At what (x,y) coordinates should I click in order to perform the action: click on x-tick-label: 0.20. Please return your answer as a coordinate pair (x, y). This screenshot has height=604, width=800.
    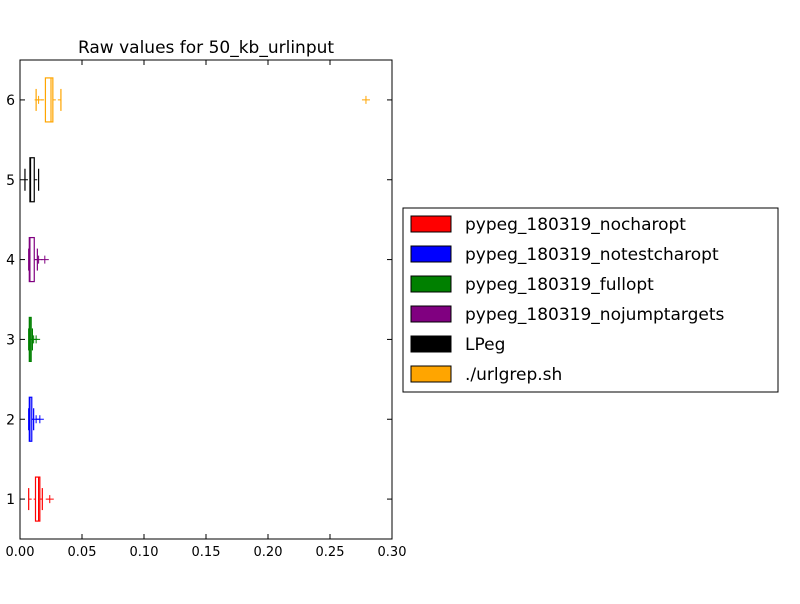
    Looking at the image, I should click on (268, 552).